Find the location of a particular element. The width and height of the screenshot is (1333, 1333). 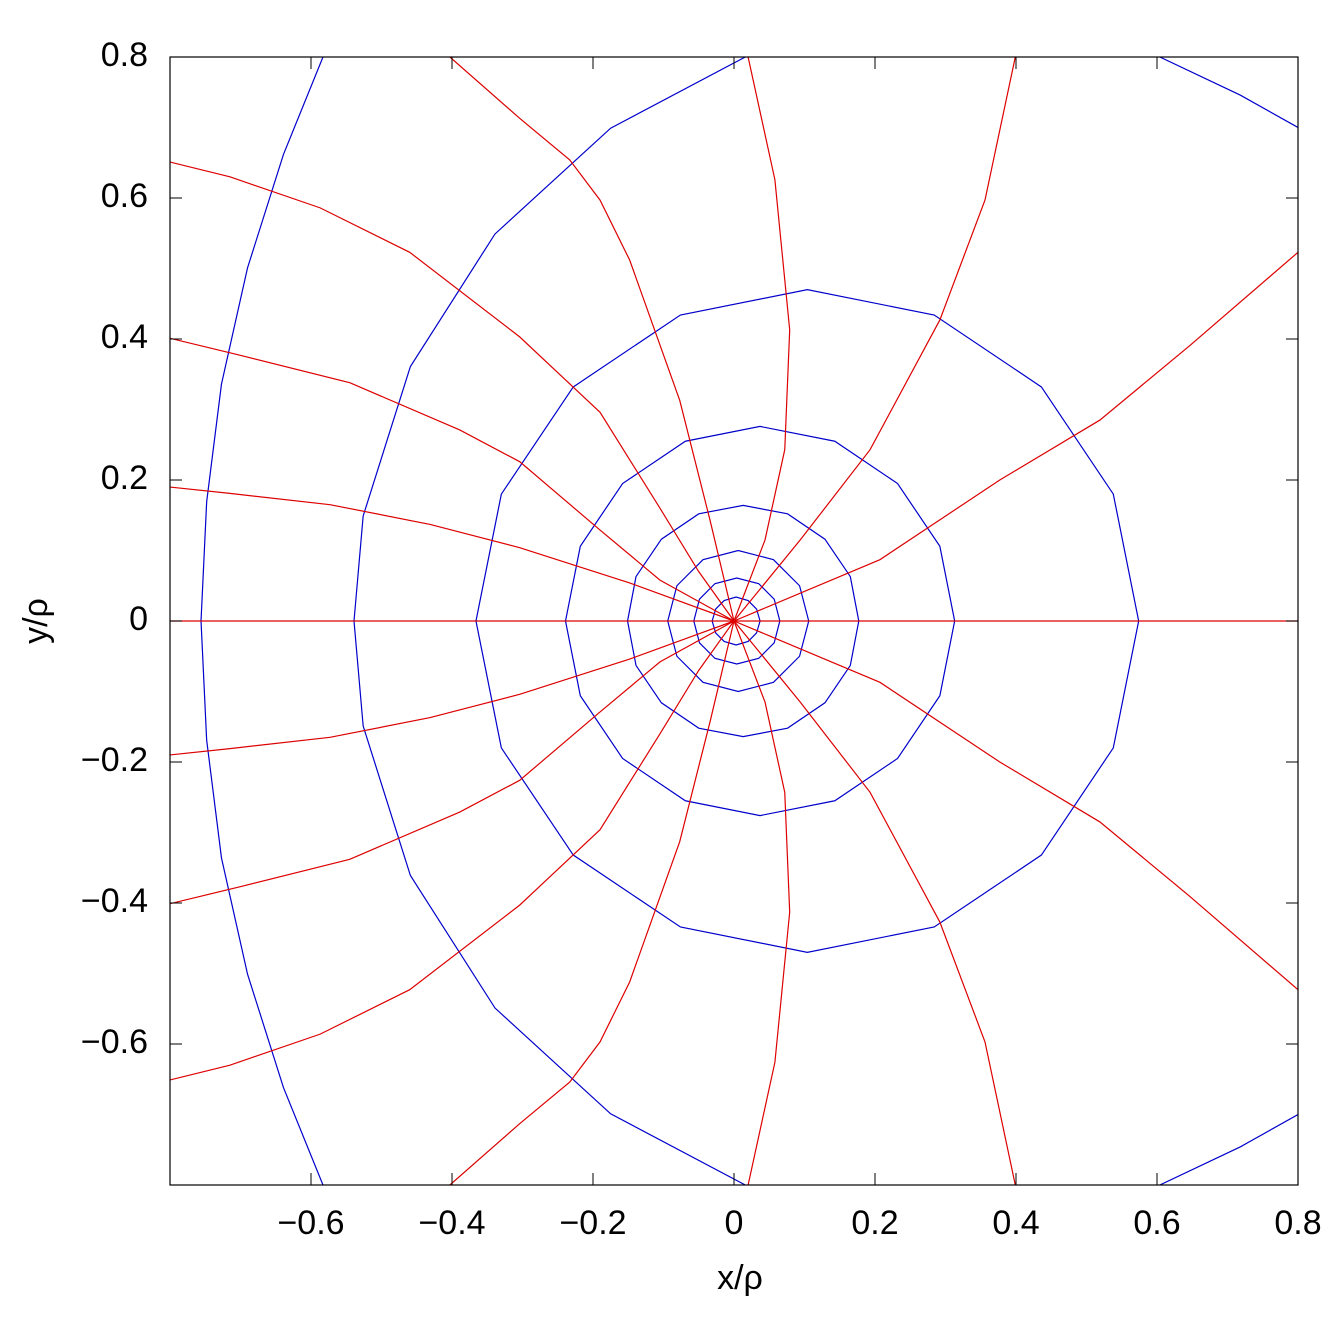

x-tick-label: −0.4 is located at coordinates (451, 1223).